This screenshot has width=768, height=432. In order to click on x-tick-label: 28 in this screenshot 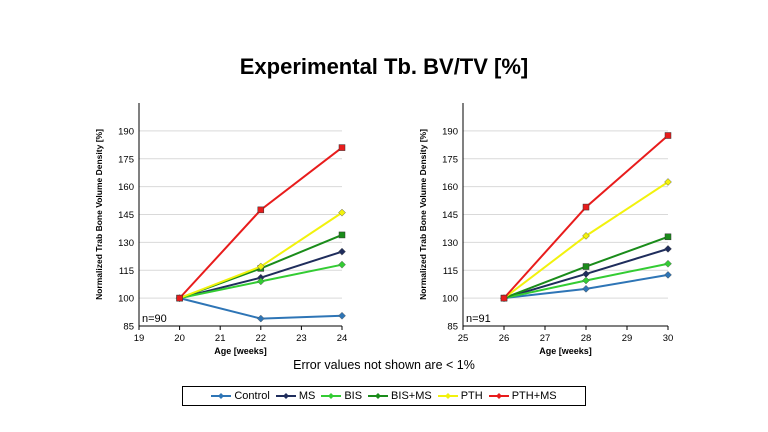, I will do `click(586, 338)`.